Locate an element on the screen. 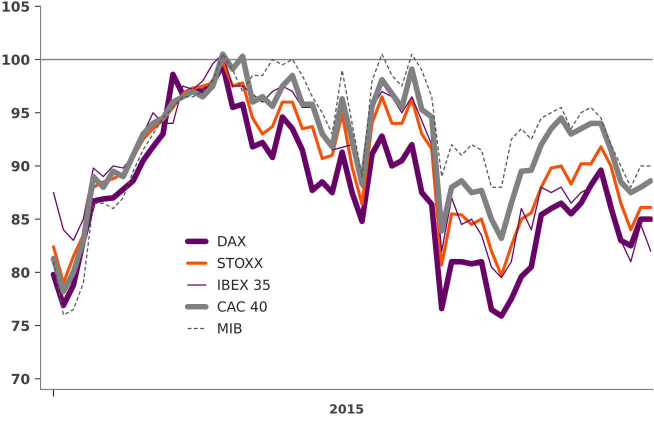  y-tick-label: 90 is located at coordinates (21, 166).